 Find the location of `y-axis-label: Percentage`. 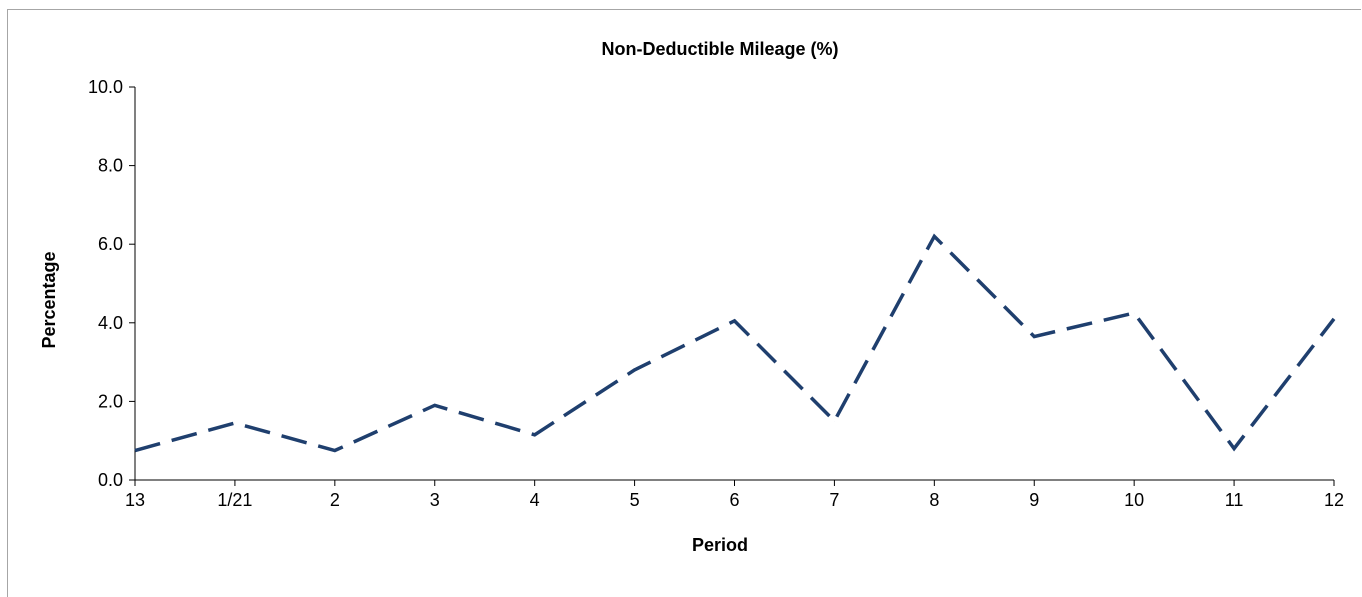

y-axis-label: Percentage is located at coordinates (49, 299).